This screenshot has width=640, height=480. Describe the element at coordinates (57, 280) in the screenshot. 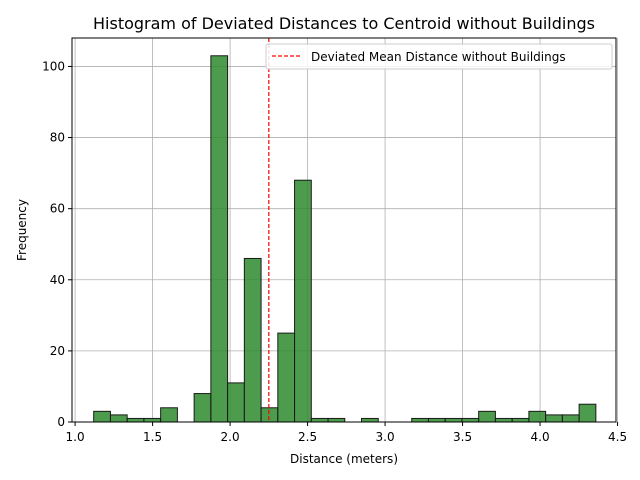

I see `y-tick-label-2: 40` at that location.